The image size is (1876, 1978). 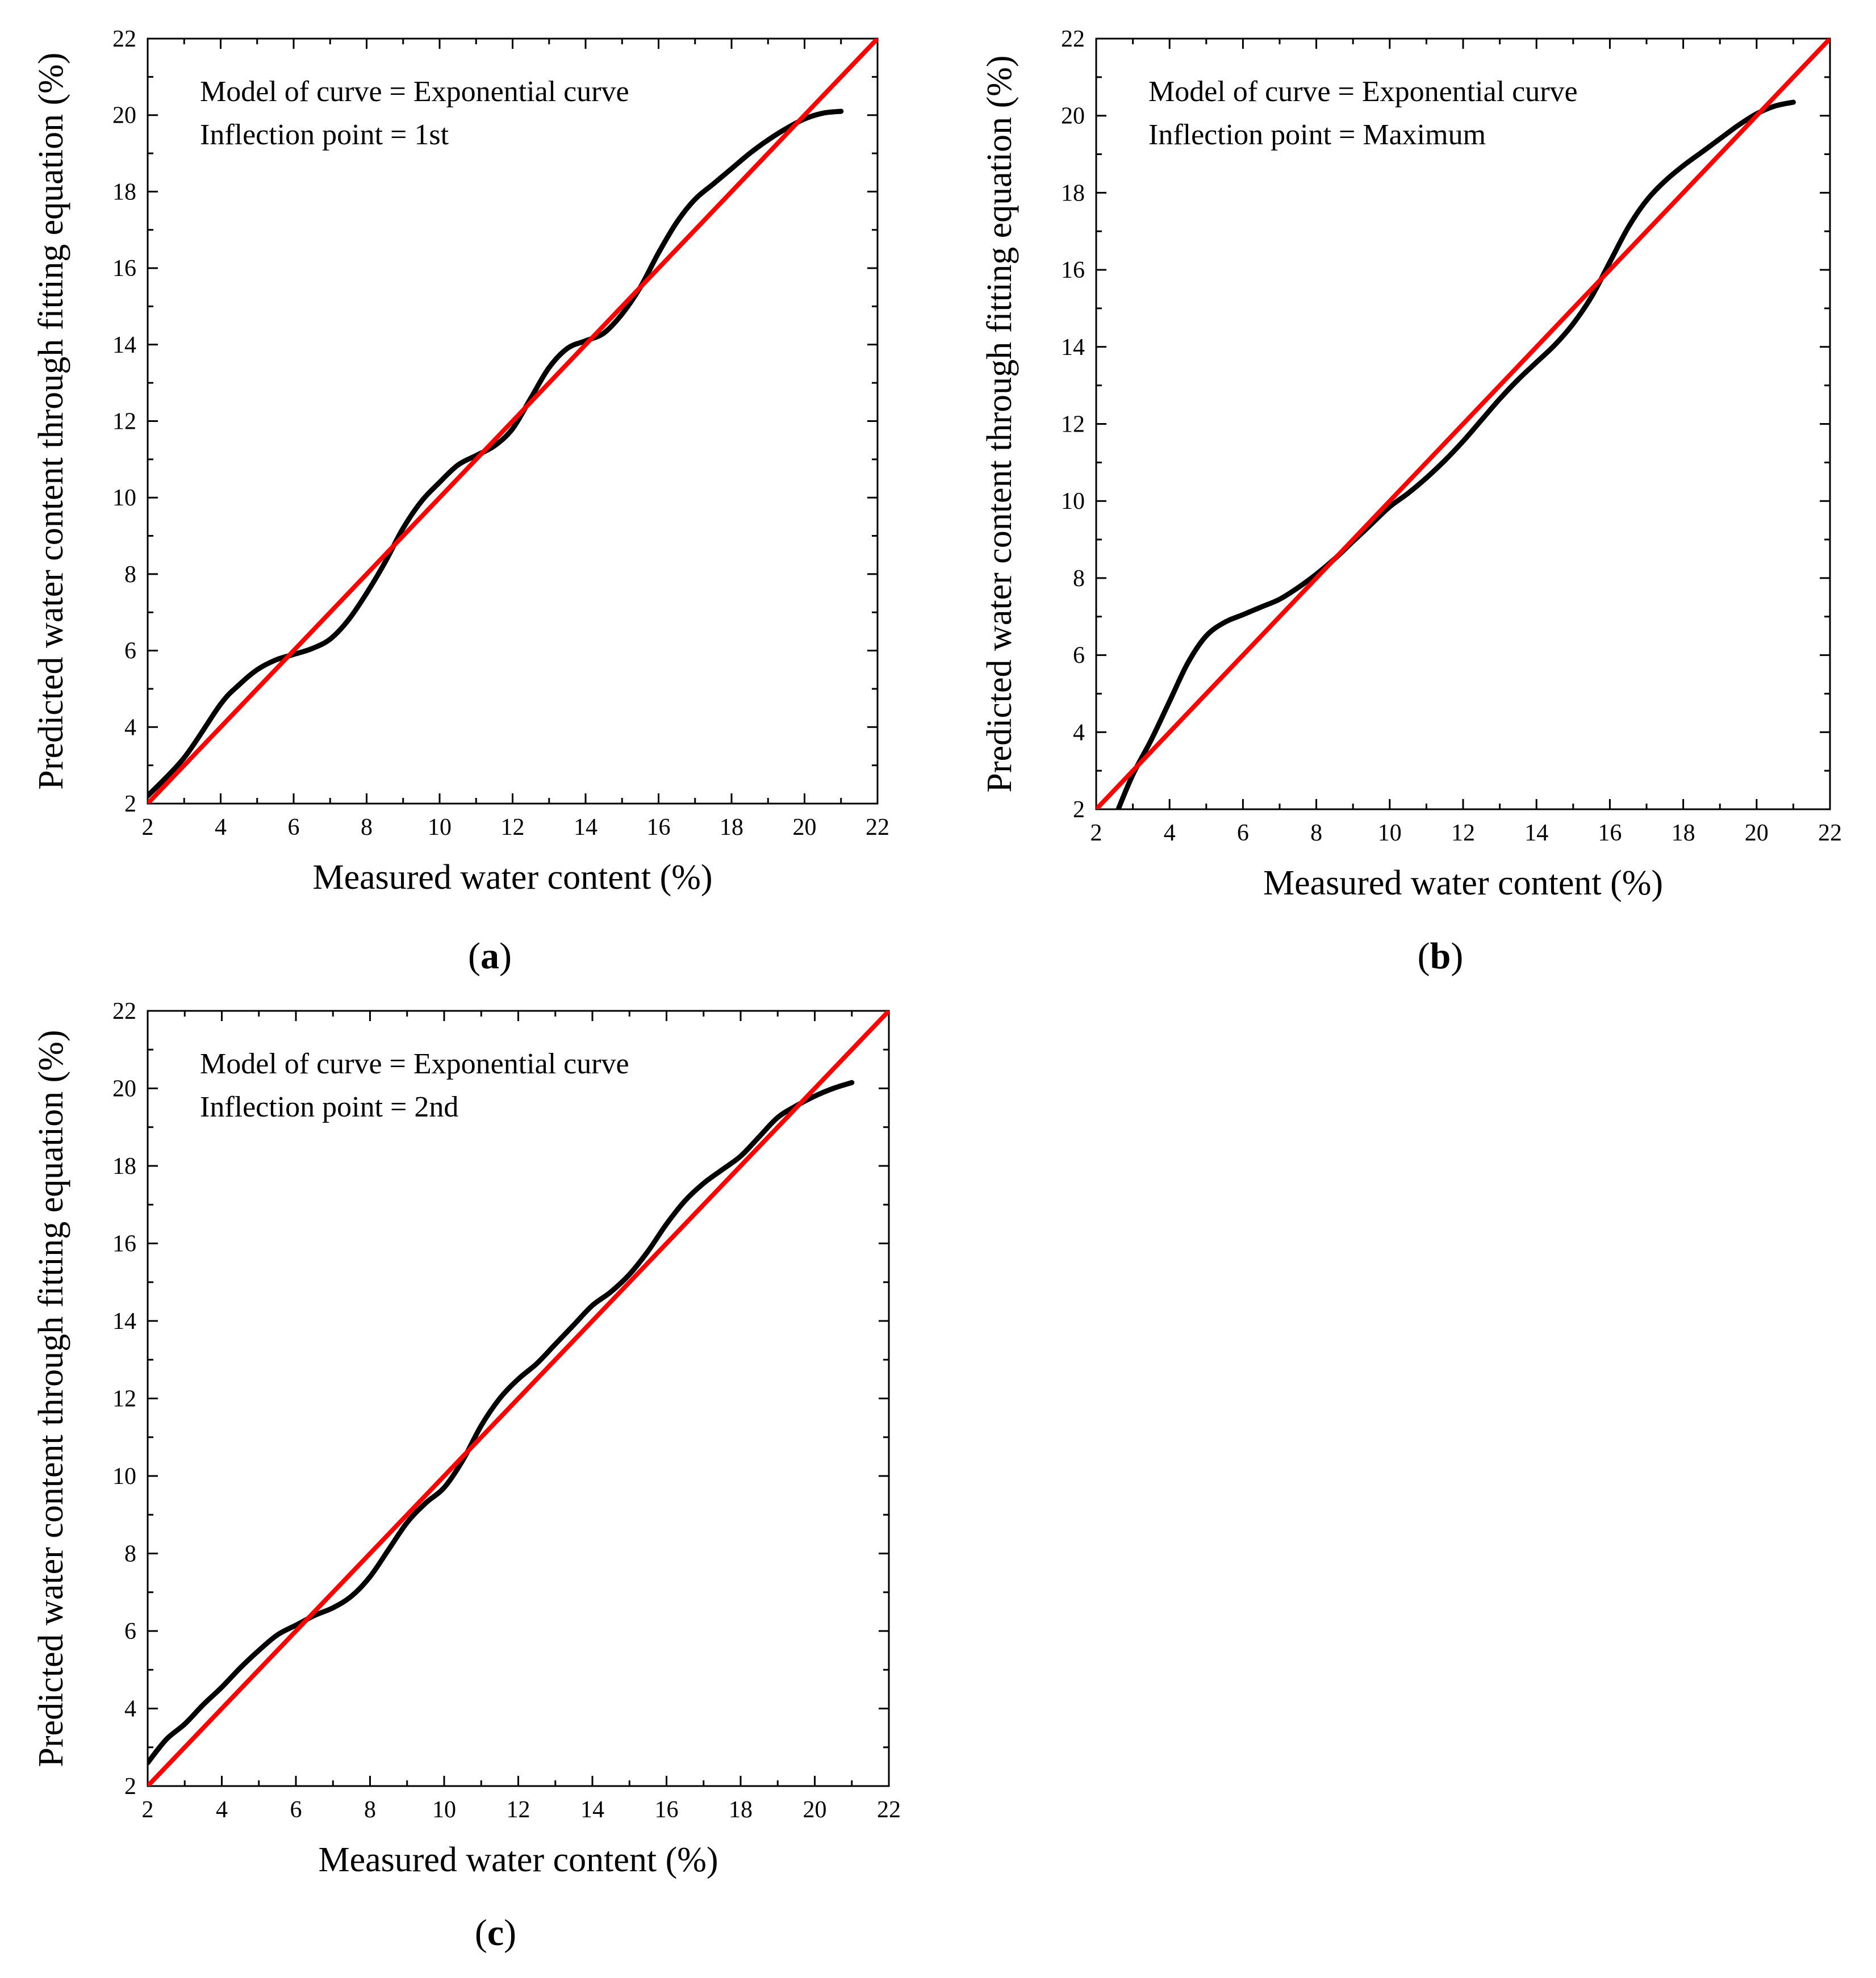 What do you see at coordinates (1317, 135) in the screenshot?
I see `annotation-inflection: Inflection point = Maximum` at bounding box center [1317, 135].